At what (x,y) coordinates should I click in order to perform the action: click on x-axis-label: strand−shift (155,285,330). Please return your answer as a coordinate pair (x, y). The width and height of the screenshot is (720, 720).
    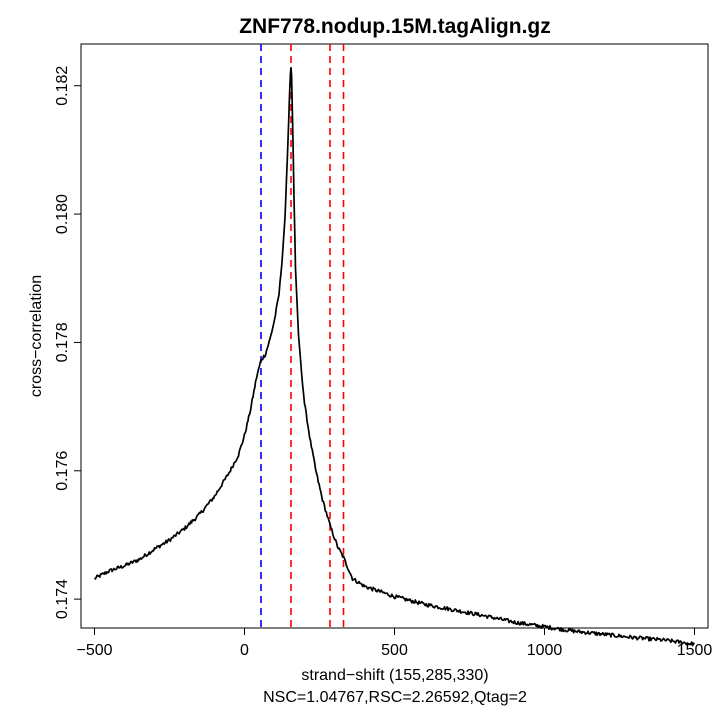
    Looking at the image, I should click on (394, 675).